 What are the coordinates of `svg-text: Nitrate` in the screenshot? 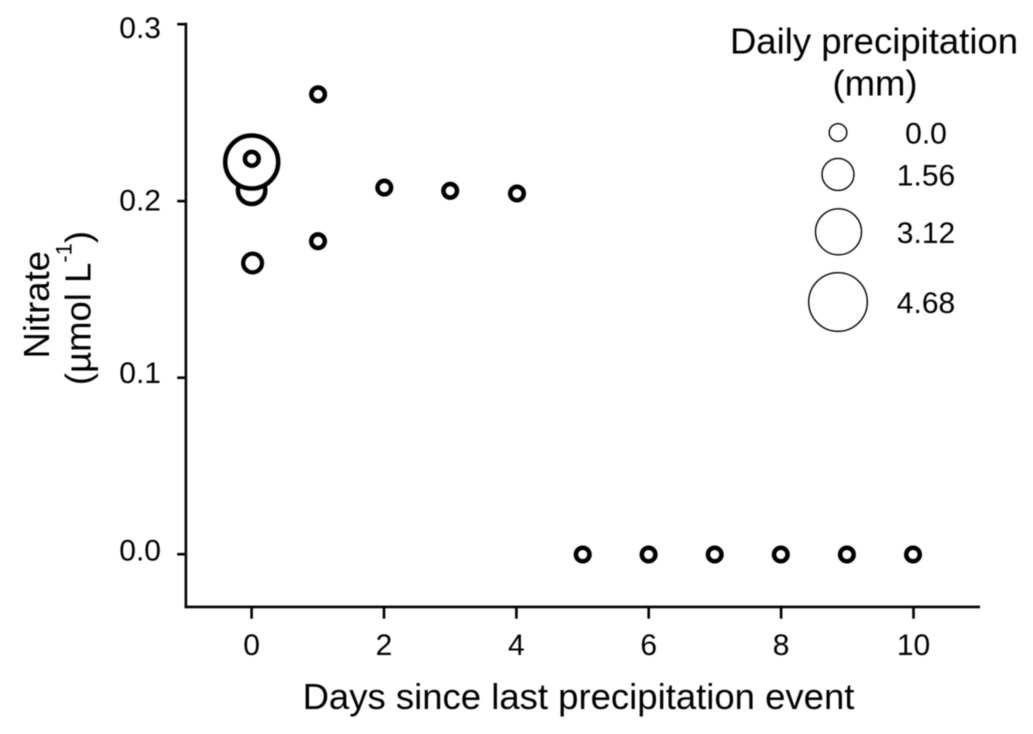 It's located at (36, 305).